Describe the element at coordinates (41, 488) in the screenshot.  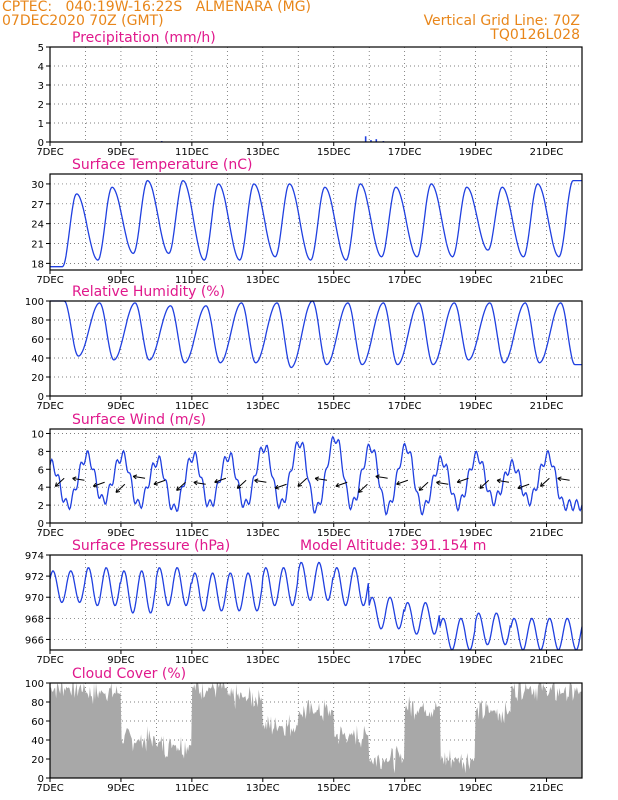
I see `y-tick-label: 4` at that location.